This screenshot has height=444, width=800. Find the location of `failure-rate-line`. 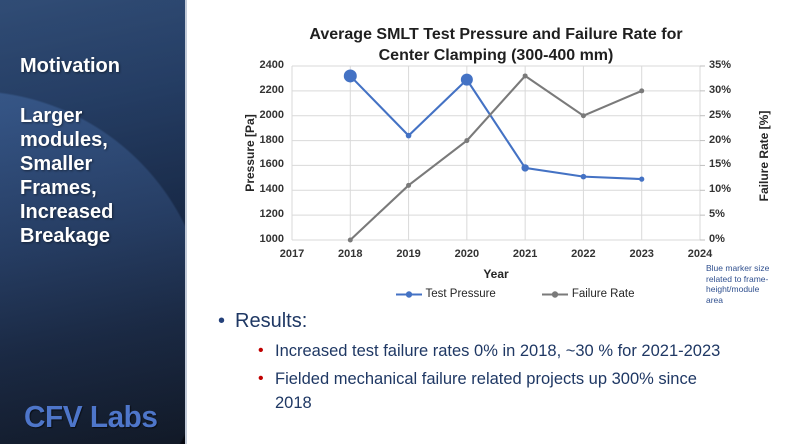

failure-rate-line is located at coordinates (496, 157).